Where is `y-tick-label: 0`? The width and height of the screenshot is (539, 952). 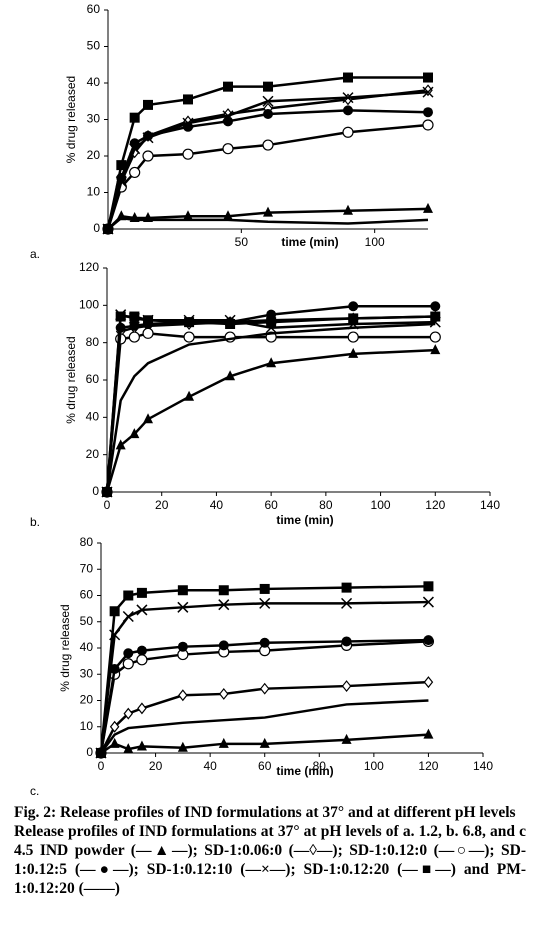 y-tick-label: 0 is located at coordinates (95, 491).